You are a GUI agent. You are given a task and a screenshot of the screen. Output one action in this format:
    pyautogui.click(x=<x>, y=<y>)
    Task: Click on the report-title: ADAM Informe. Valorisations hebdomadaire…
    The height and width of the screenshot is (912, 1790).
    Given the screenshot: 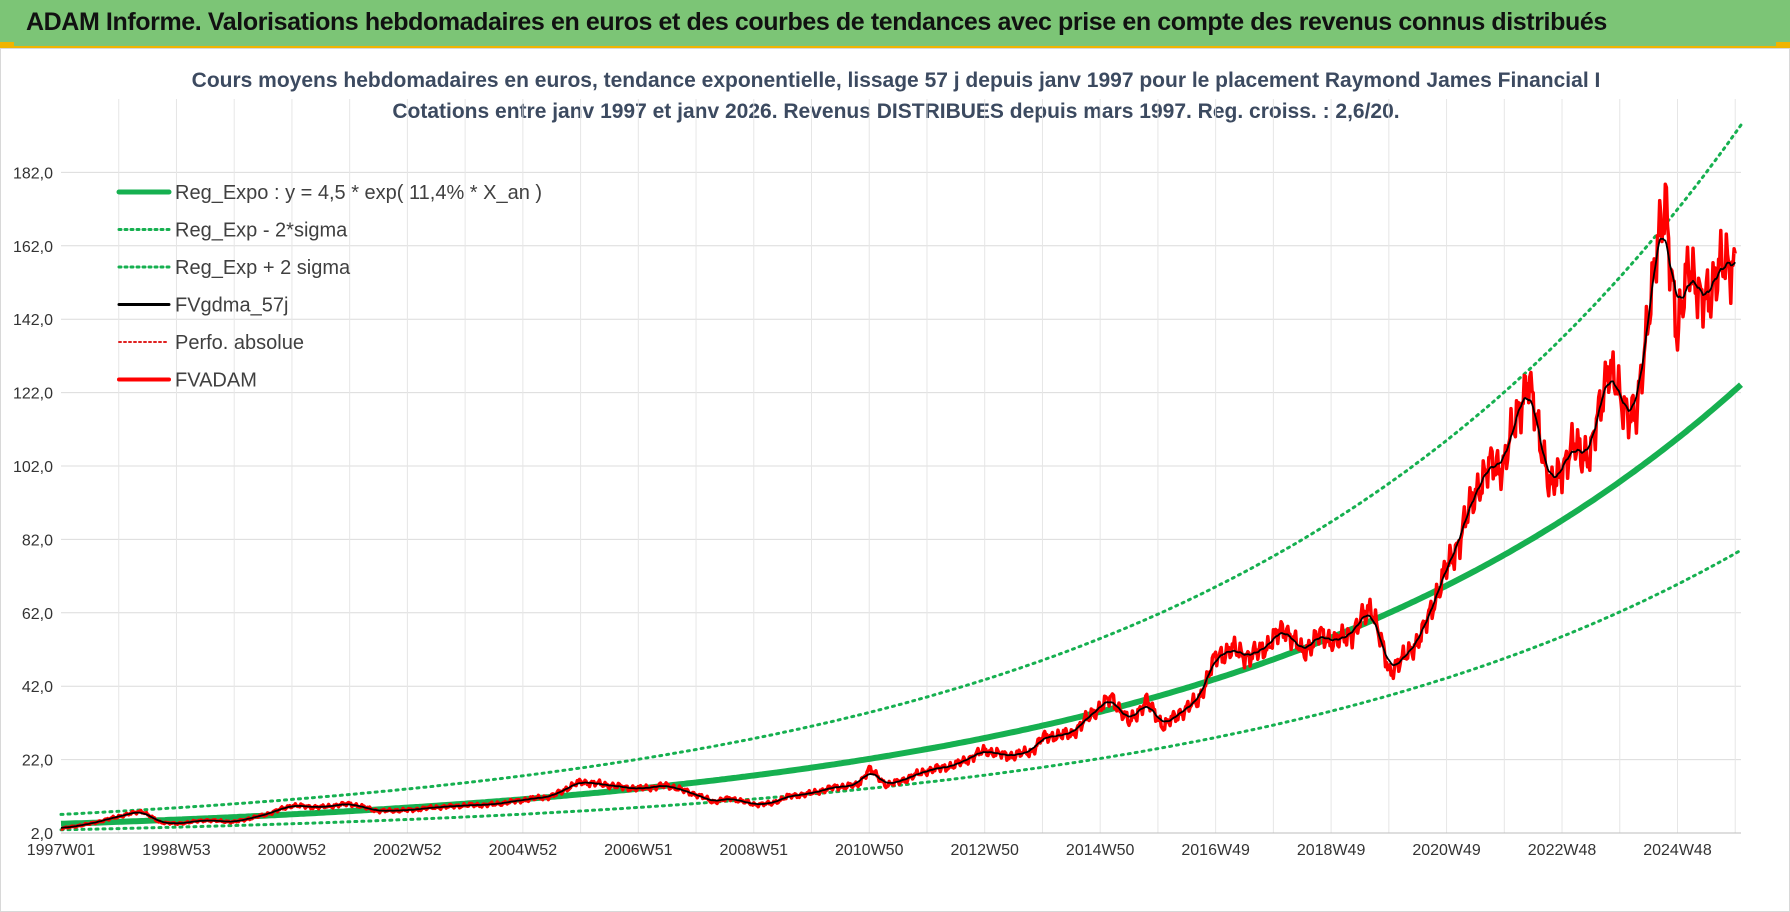 What is the action you would take?
    pyautogui.click(x=816, y=22)
    